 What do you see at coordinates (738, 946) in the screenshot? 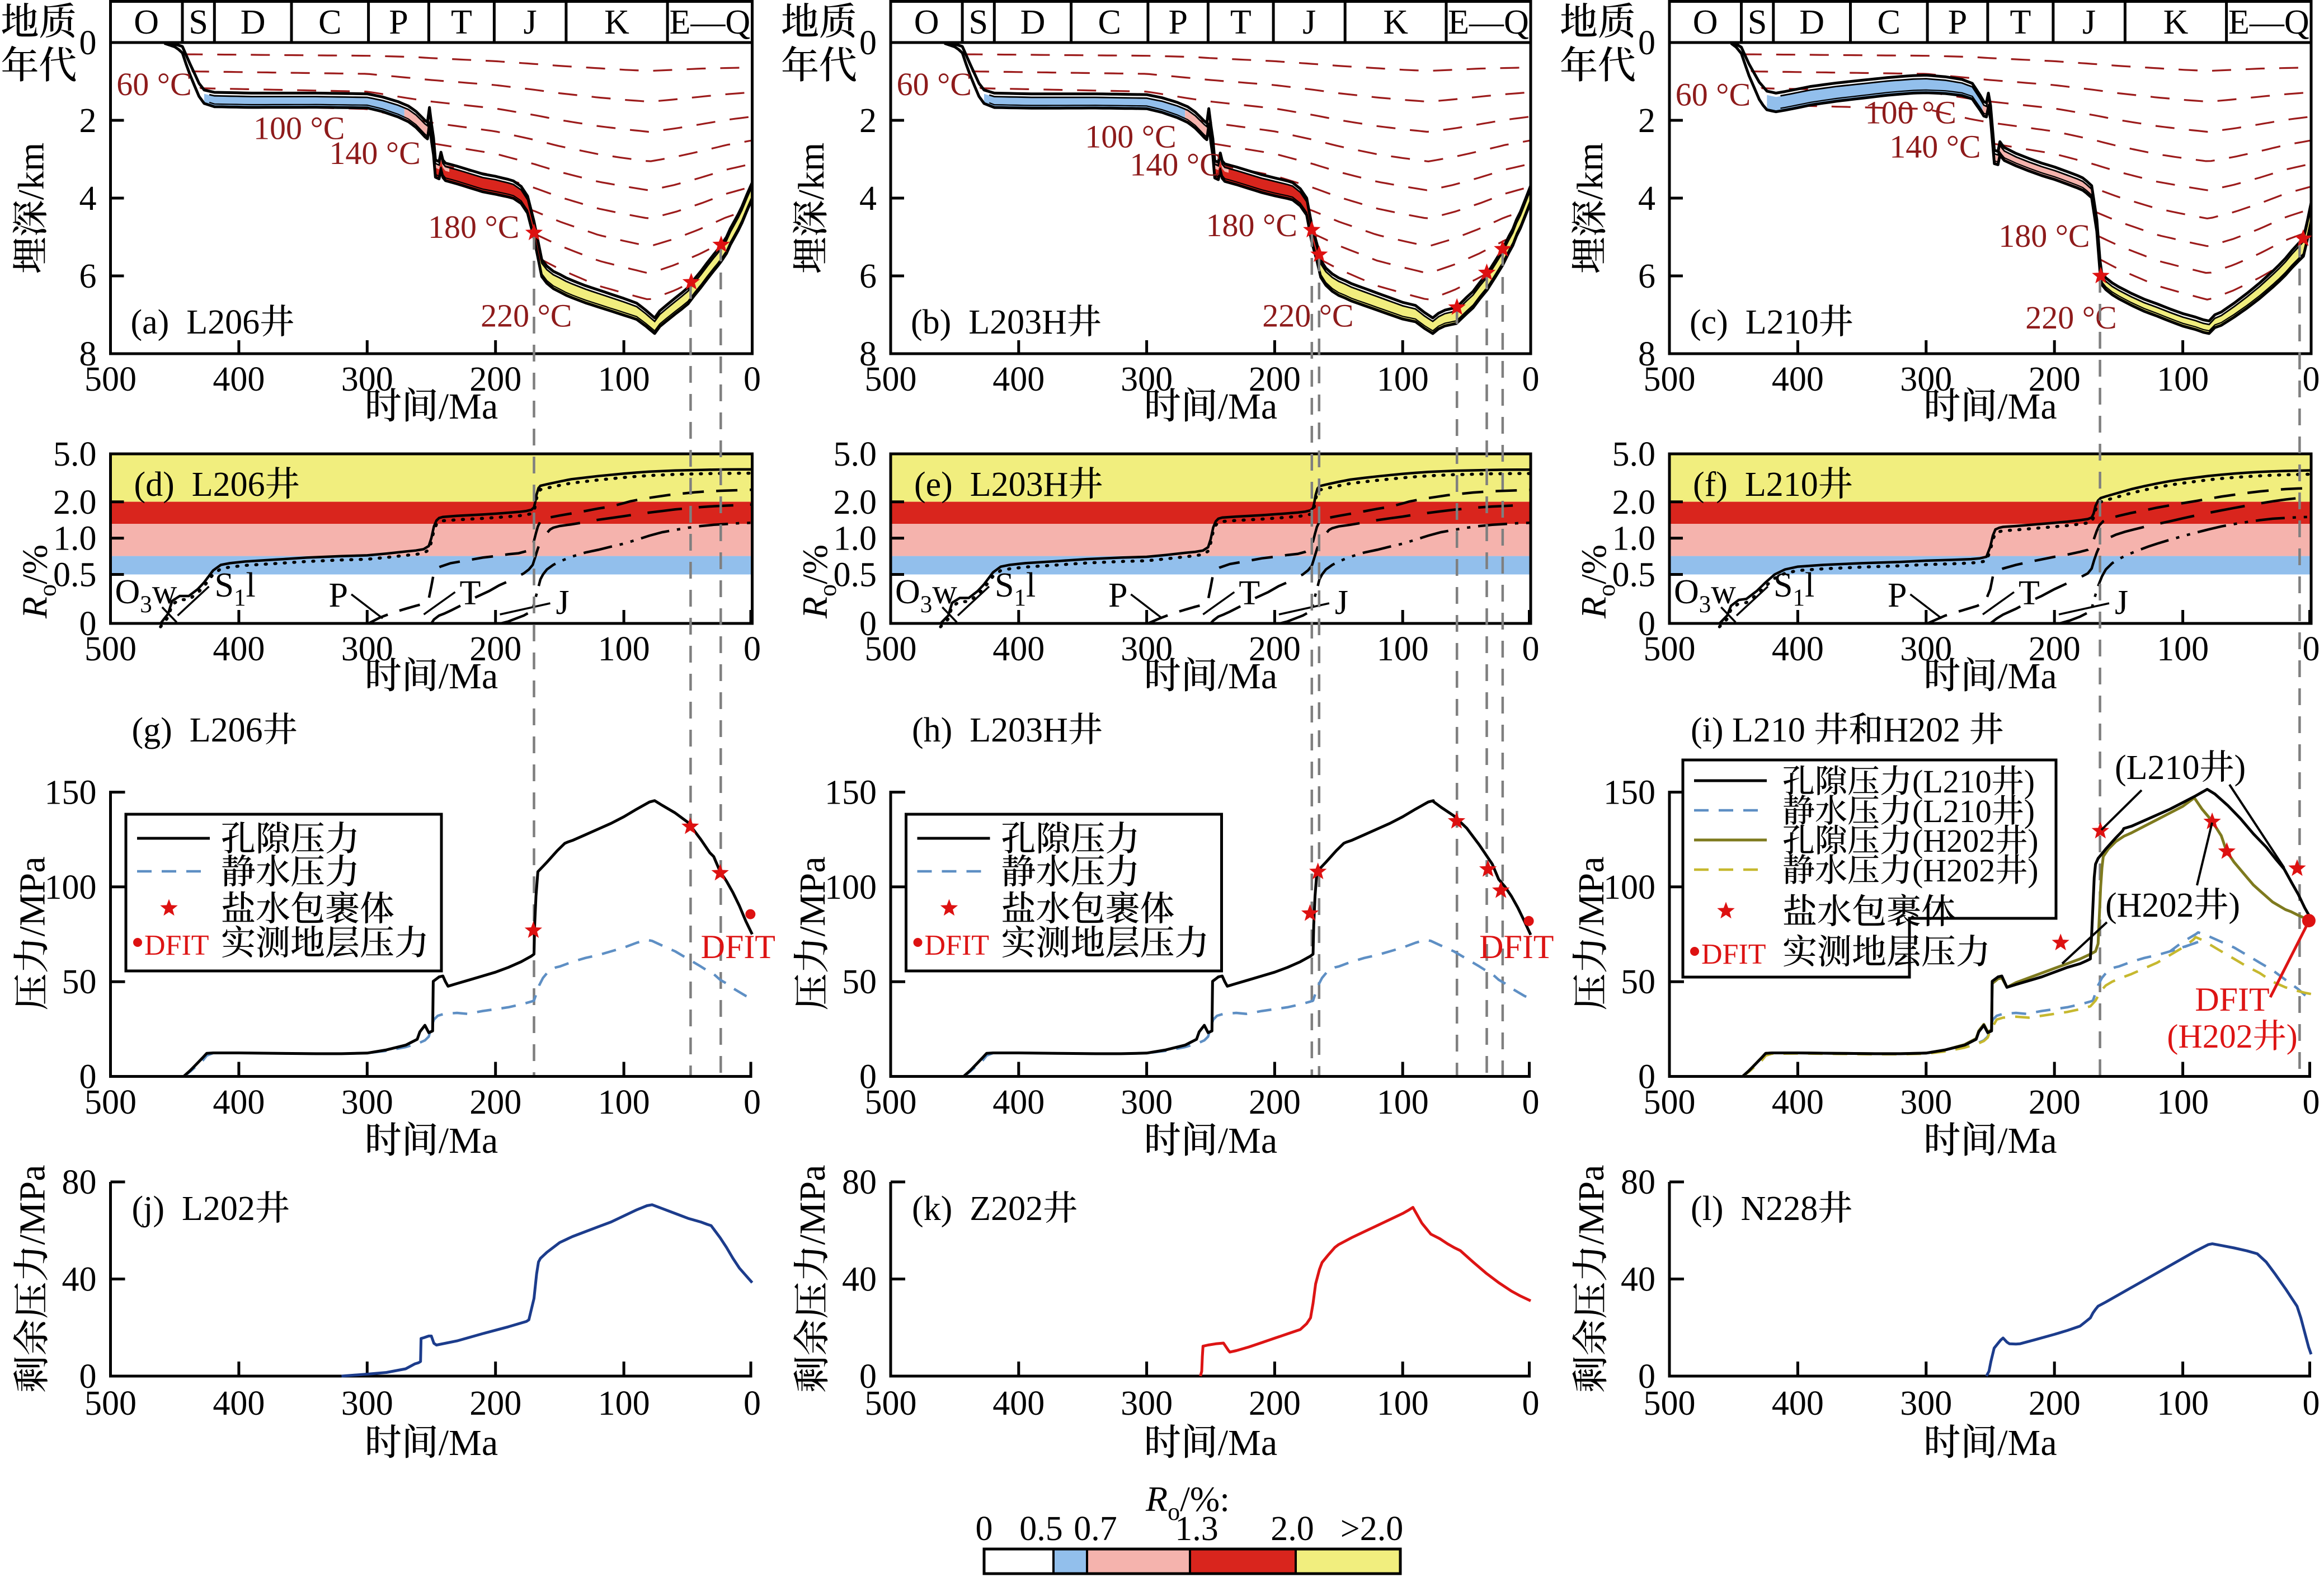
I see `svg-text: DFIT` at bounding box center [738, 946].